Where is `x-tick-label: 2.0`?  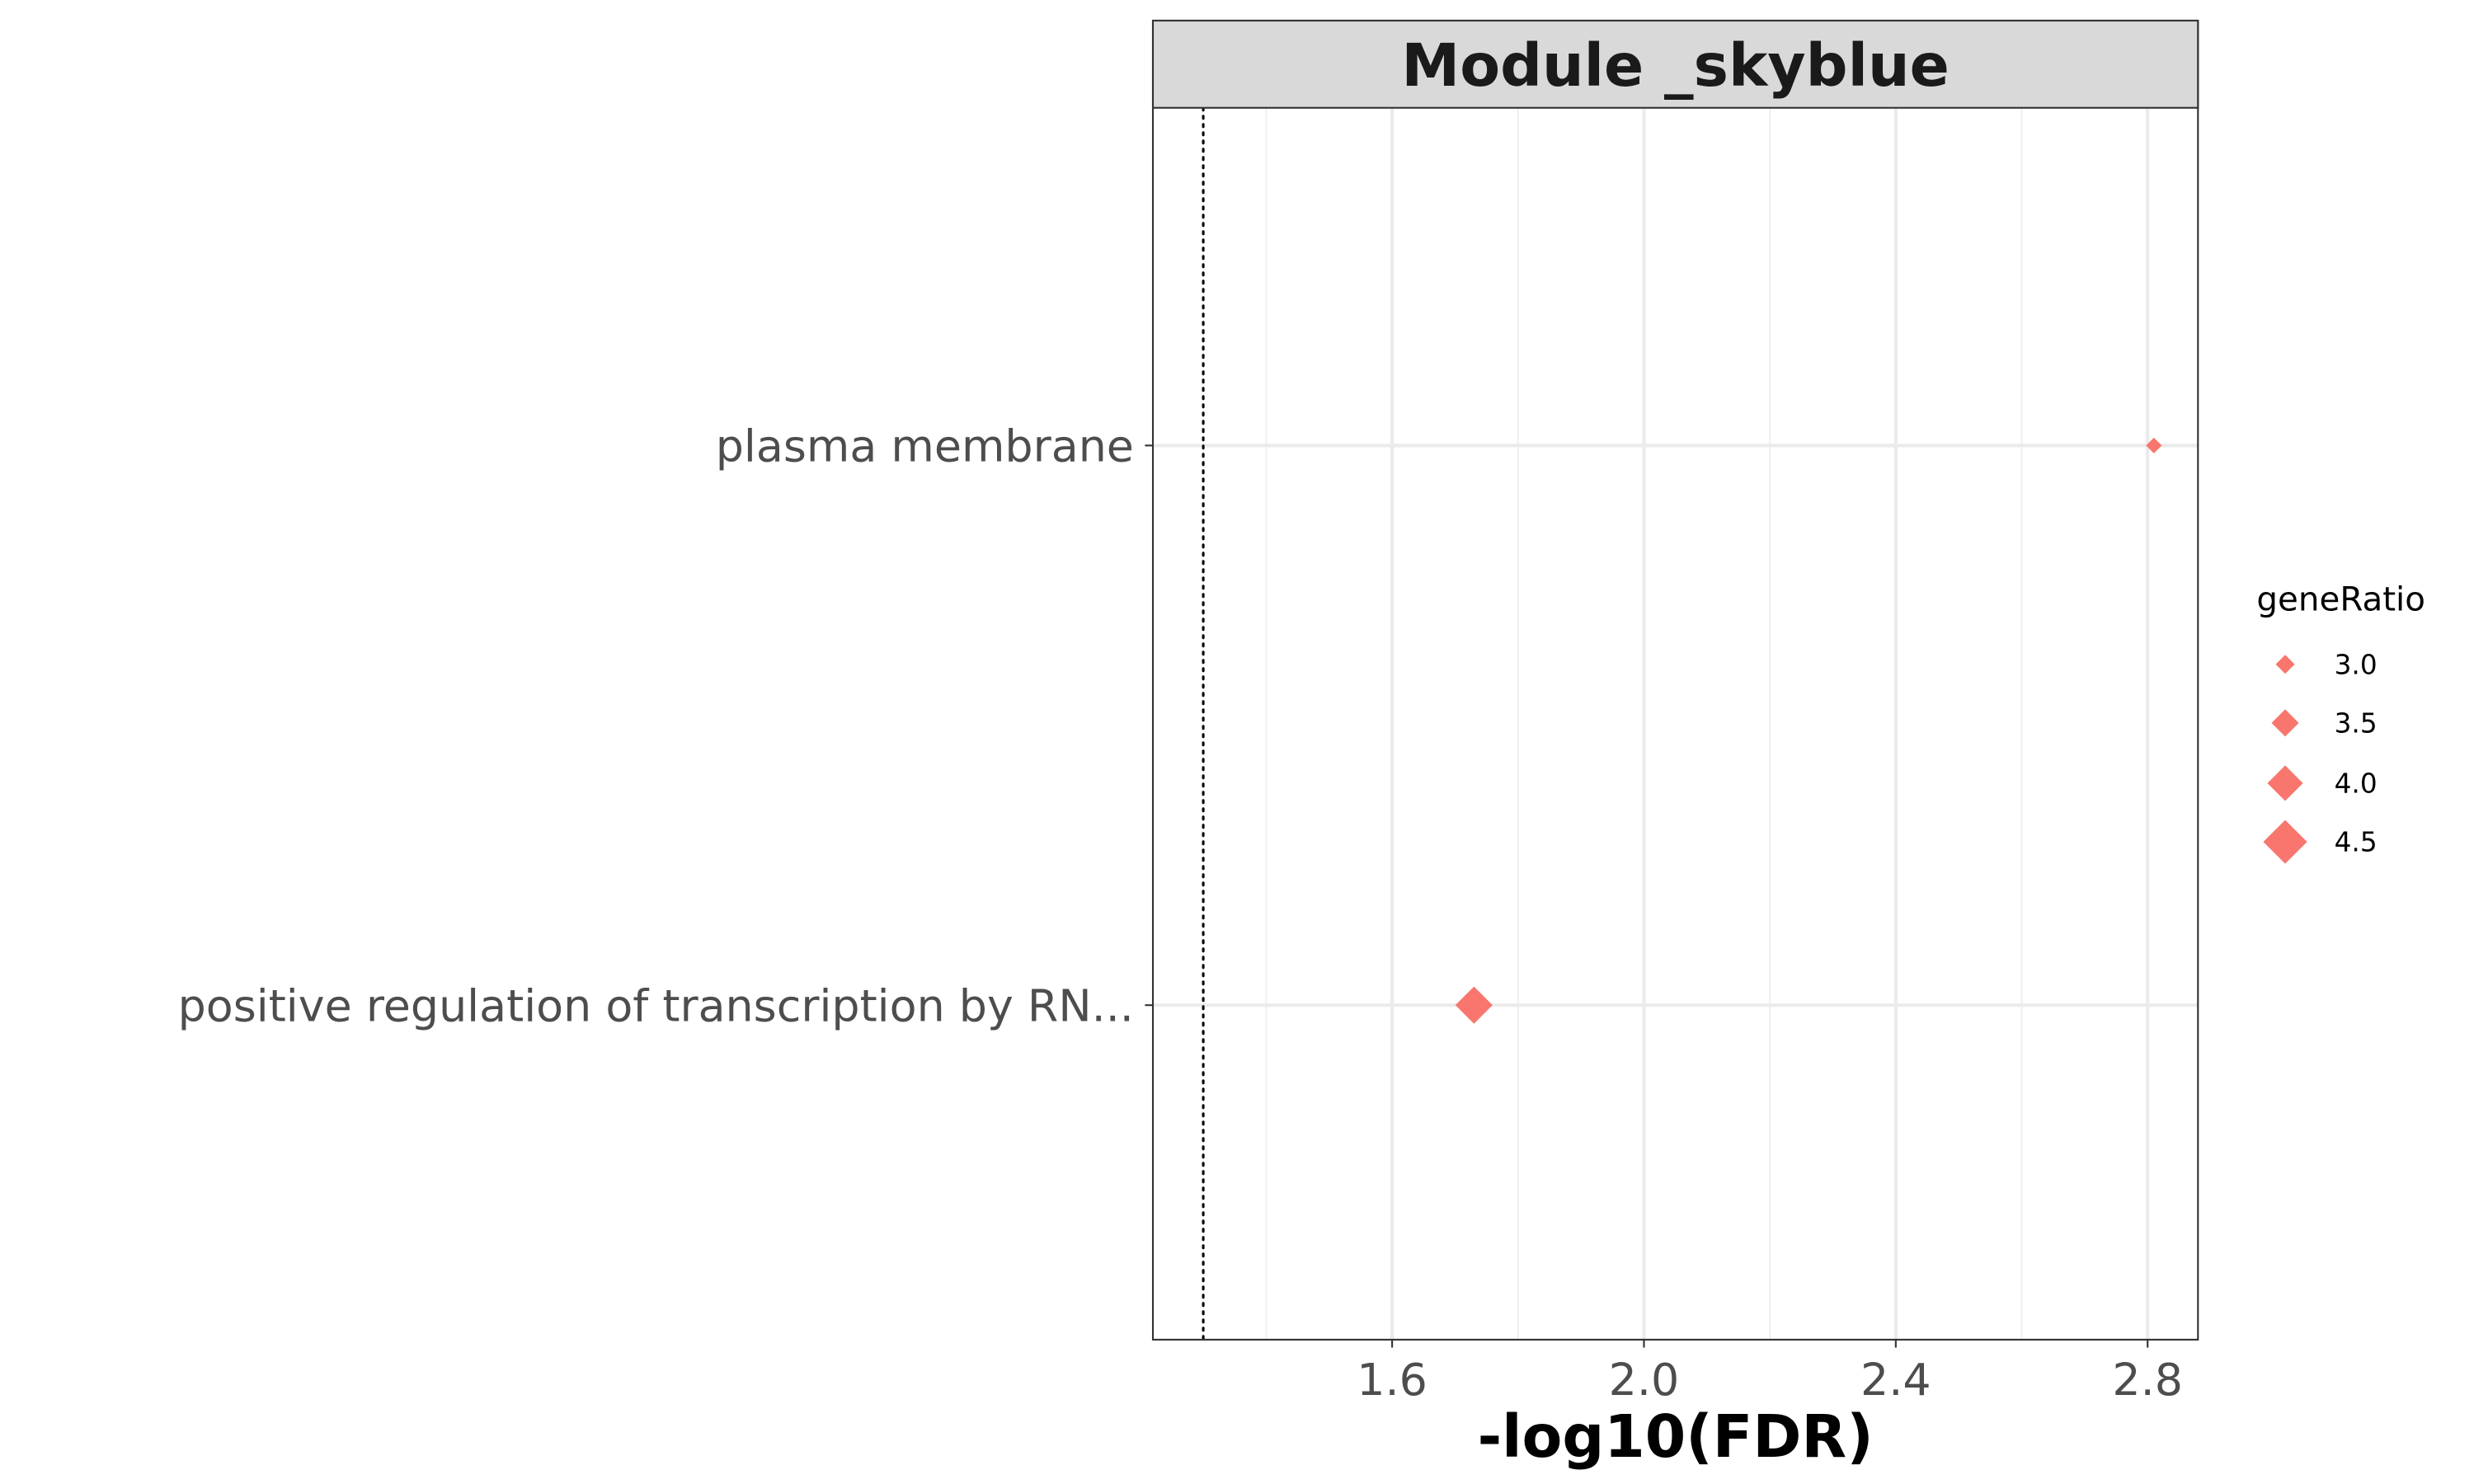 x-tick-label: 2.0 is located at coordinates (1644, 1380).